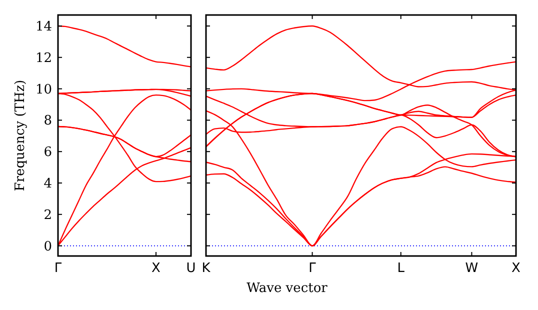  I want to click on x-tick-label: K, so click(206, 268).